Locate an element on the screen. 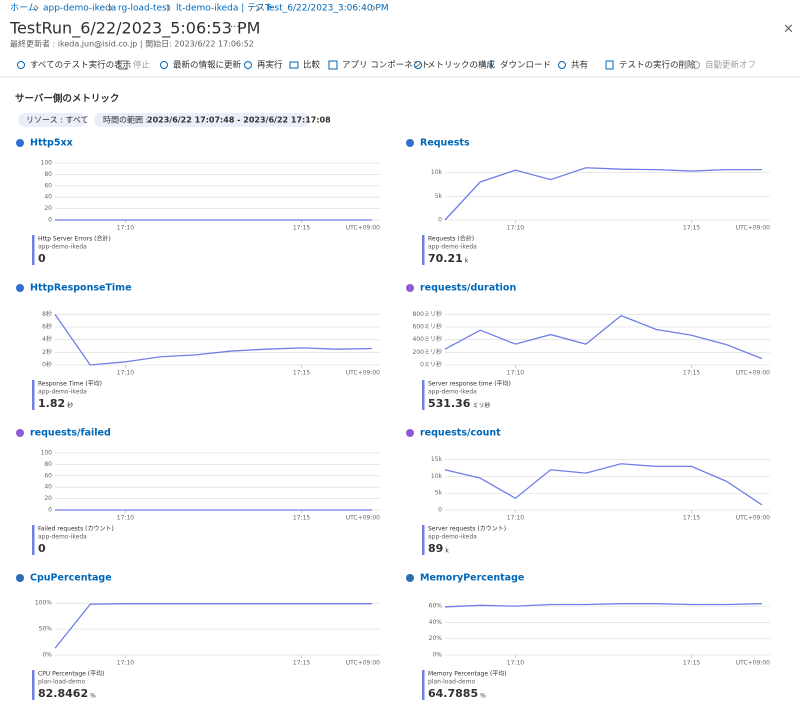 Image resolution: width=800 pixels, height=722 pixels. y-tick-label: 0秒 is located at coordinates (47, 365).